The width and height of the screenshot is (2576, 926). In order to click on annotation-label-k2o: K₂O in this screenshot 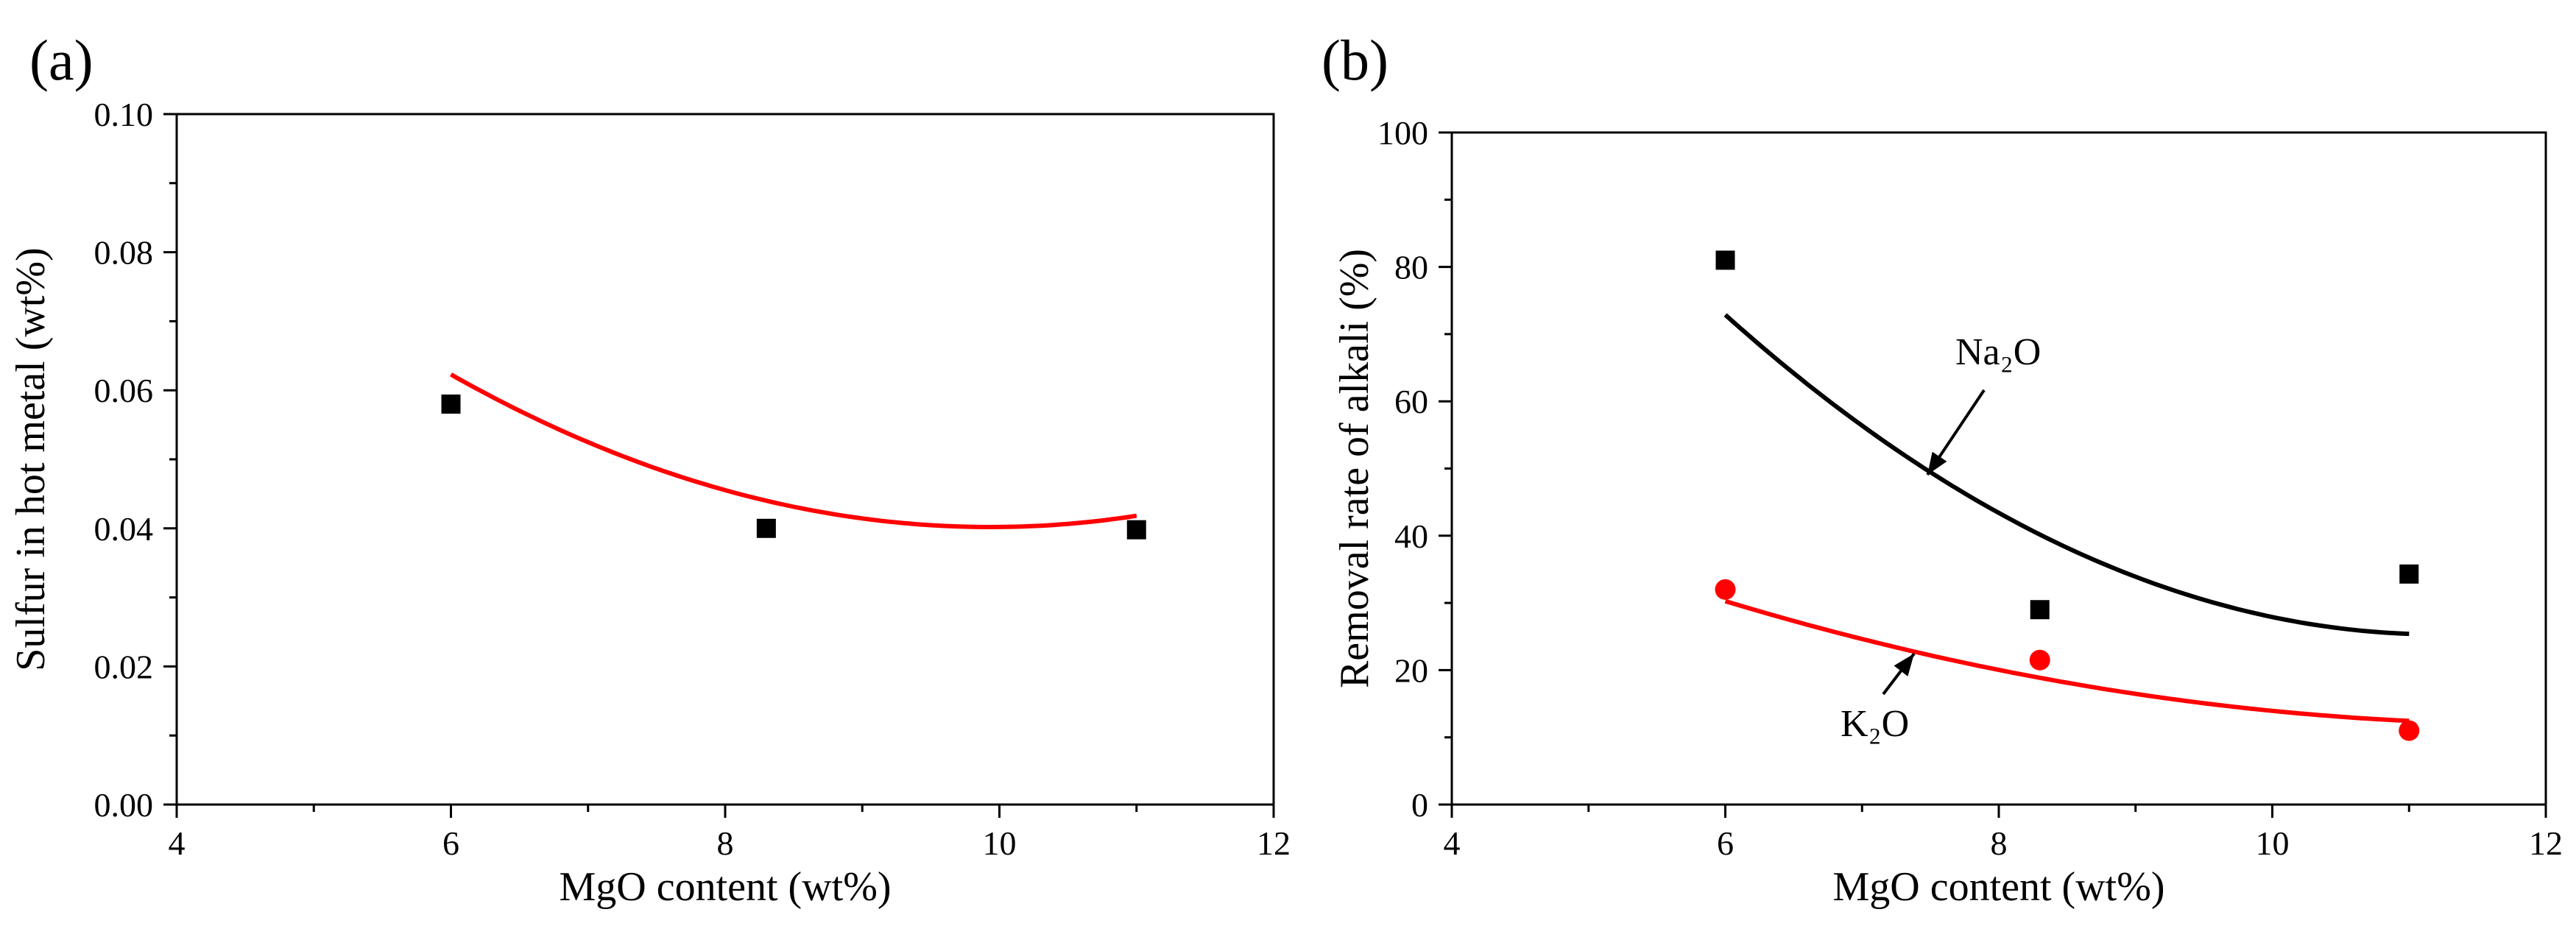, I will do `click(1875, 724)`.